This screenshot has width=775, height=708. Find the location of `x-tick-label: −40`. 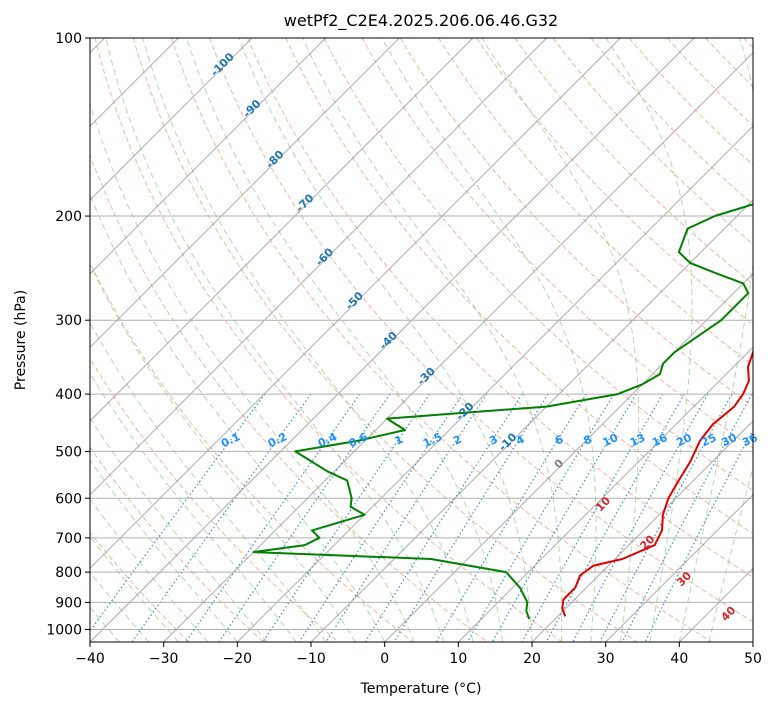

x-tick-label: −40 is located at coordinates (90, 659).